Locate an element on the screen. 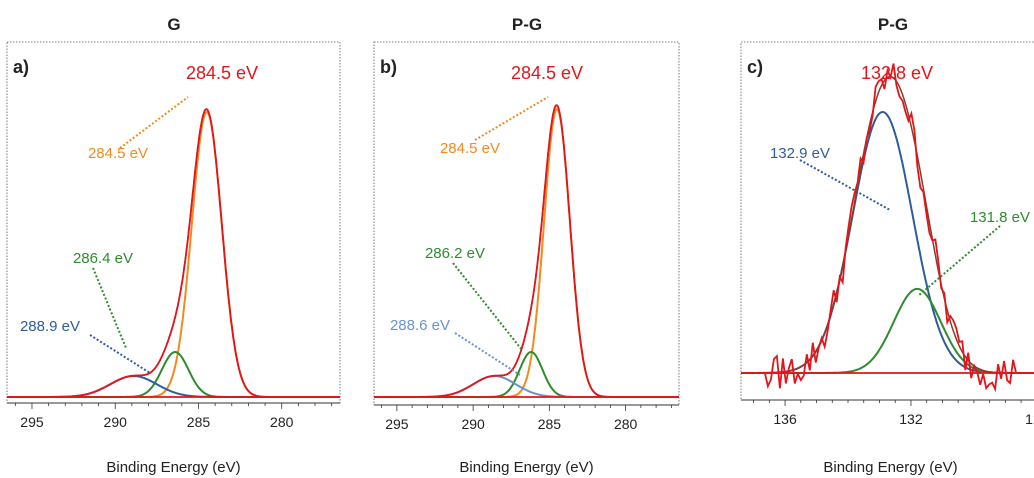 The image size is (1034, 478). panel-a-annotation: 286.4 eV is located at coordinates (103, 258).